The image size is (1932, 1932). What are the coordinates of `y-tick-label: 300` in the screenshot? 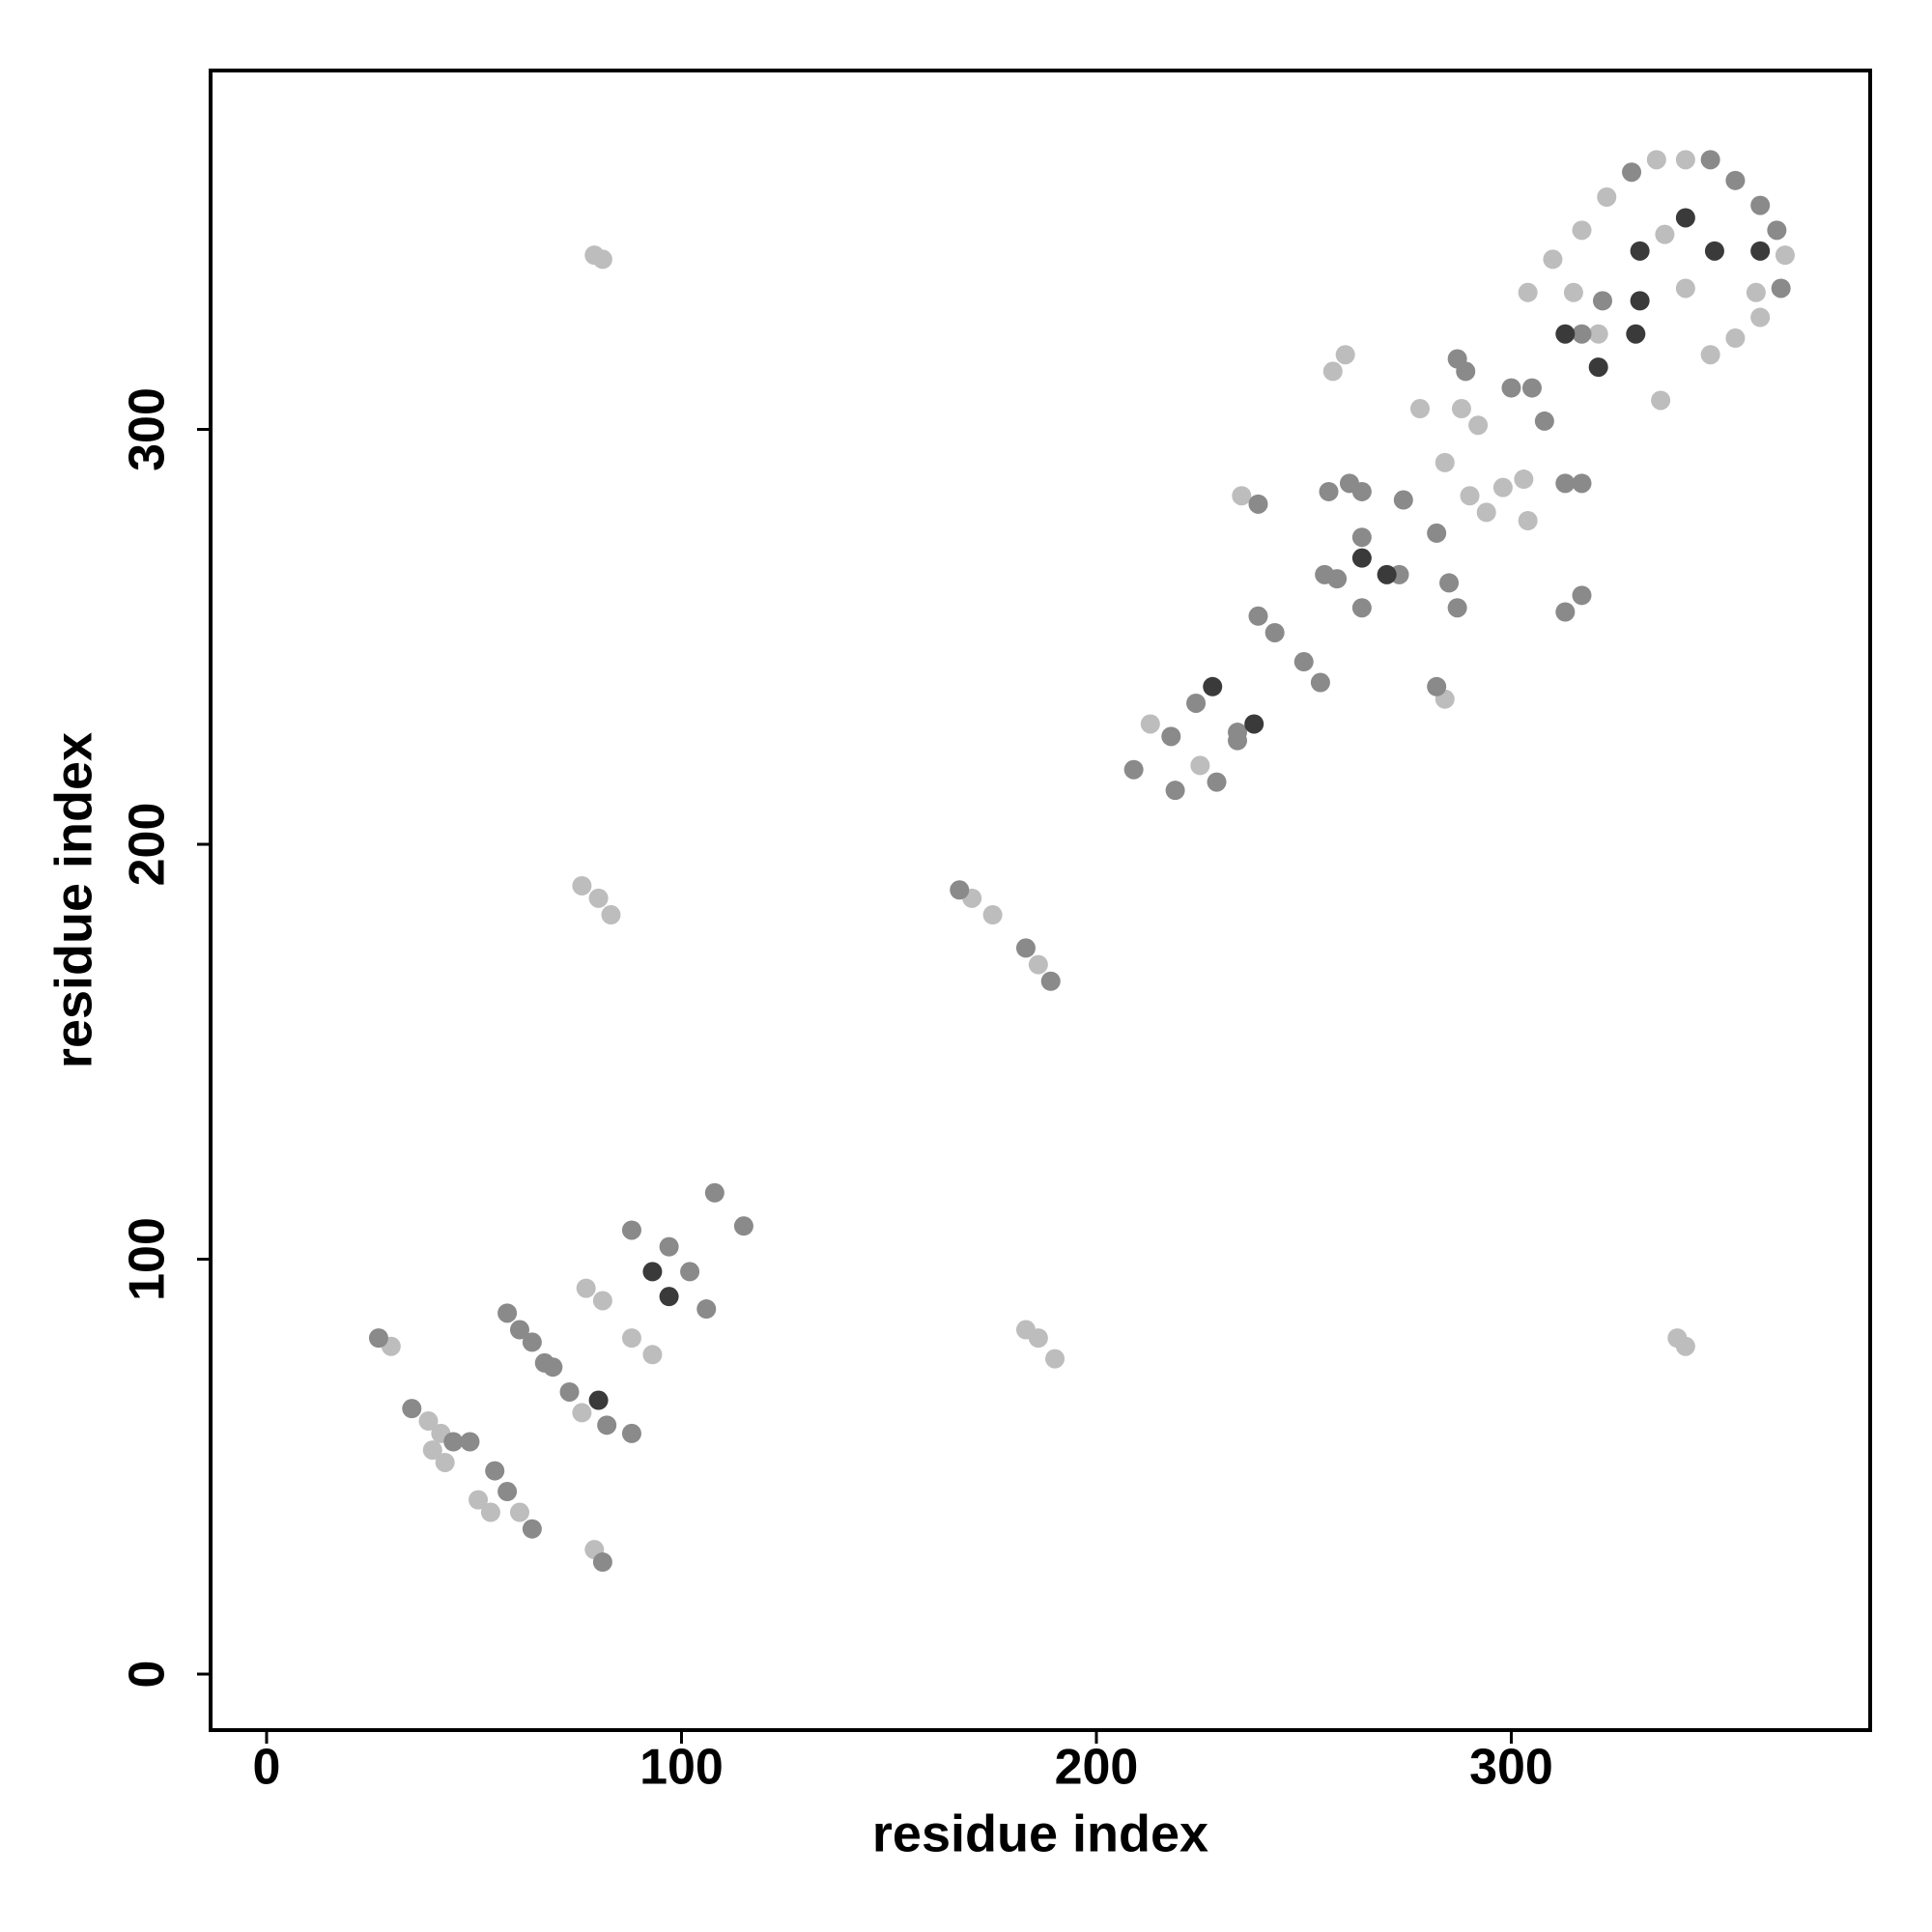 It's located at (148, 429).